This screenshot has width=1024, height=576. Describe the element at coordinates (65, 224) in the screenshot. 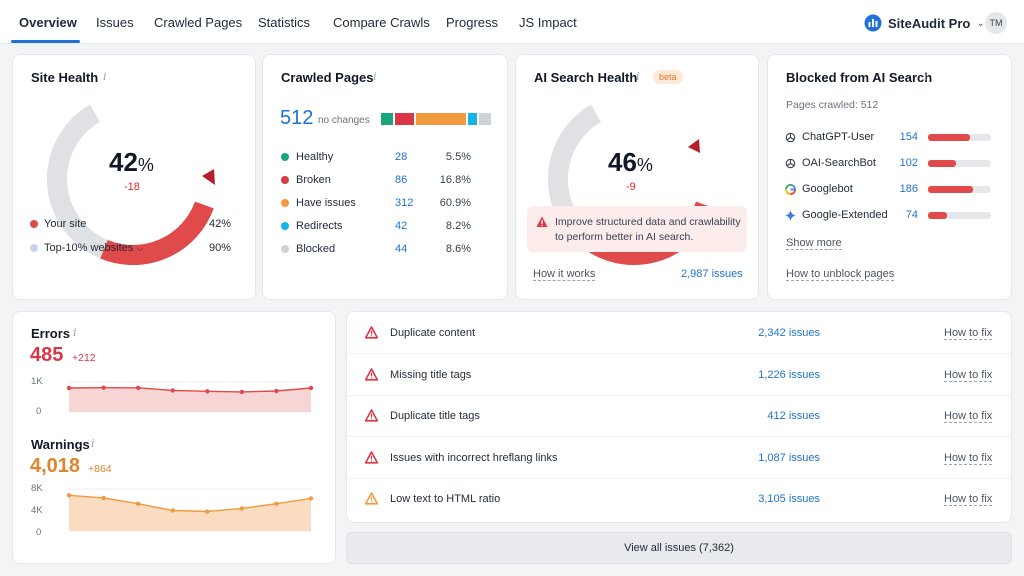

I see `your-site-label: Your site` at that location.